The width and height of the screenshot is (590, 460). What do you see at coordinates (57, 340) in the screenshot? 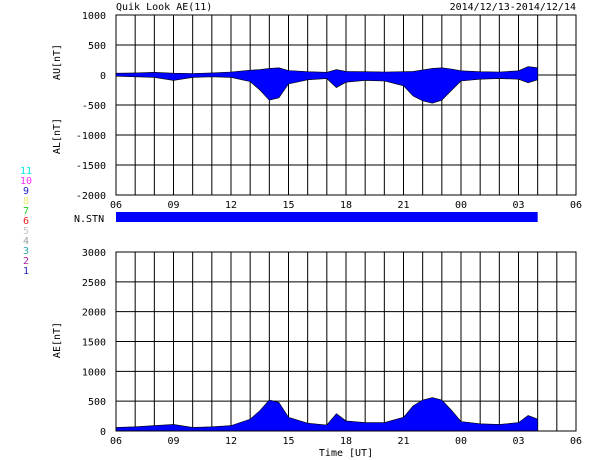
I see `ae-axis-label: AE[nT]` at bounding box center [57, 340].